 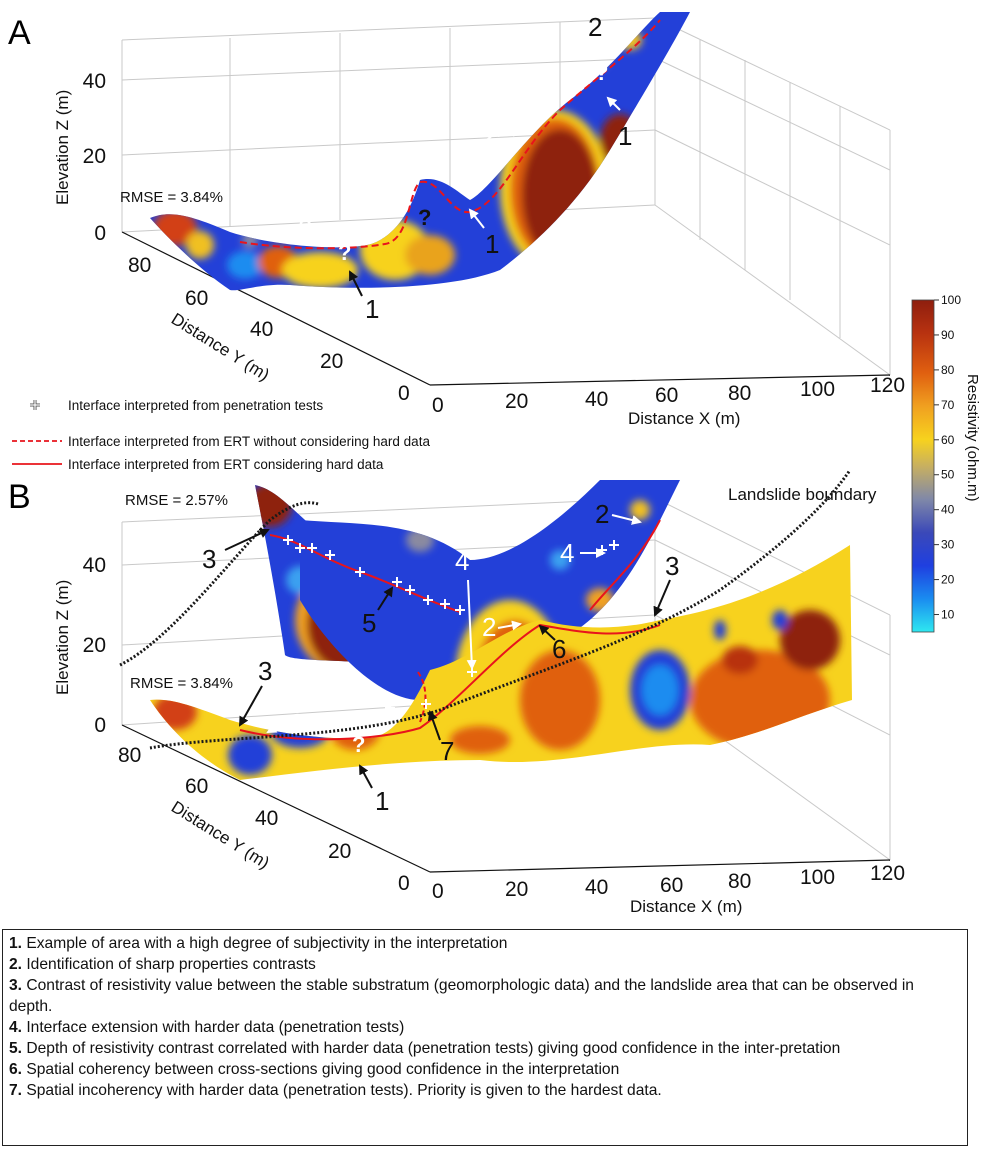 I want to click on panel-b-x-tick-100: 100, so click(x=817, y=877).